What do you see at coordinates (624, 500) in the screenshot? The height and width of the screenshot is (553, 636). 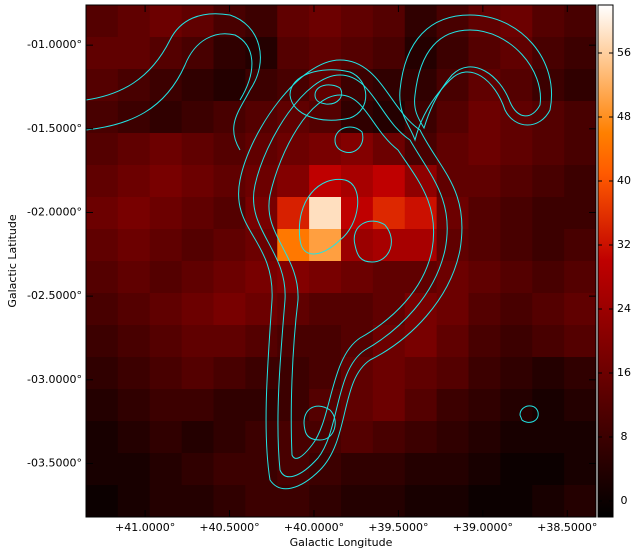 I see `colorbar-tick-label: 0` at bounding box center [624, 500].